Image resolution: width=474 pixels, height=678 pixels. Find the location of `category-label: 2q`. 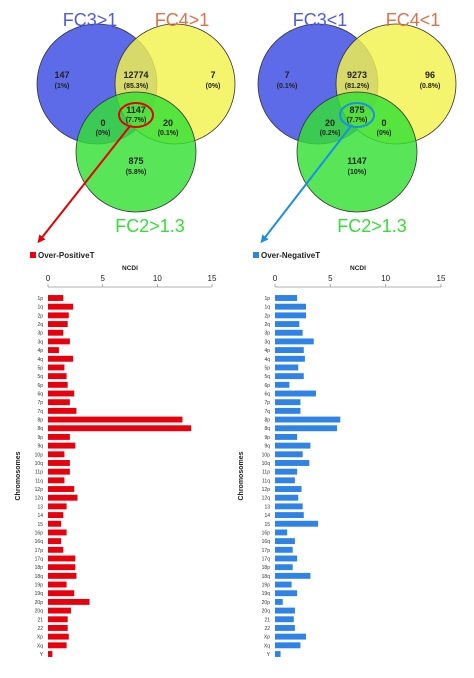

category-label: 2q is located at coordinates (267, 325).